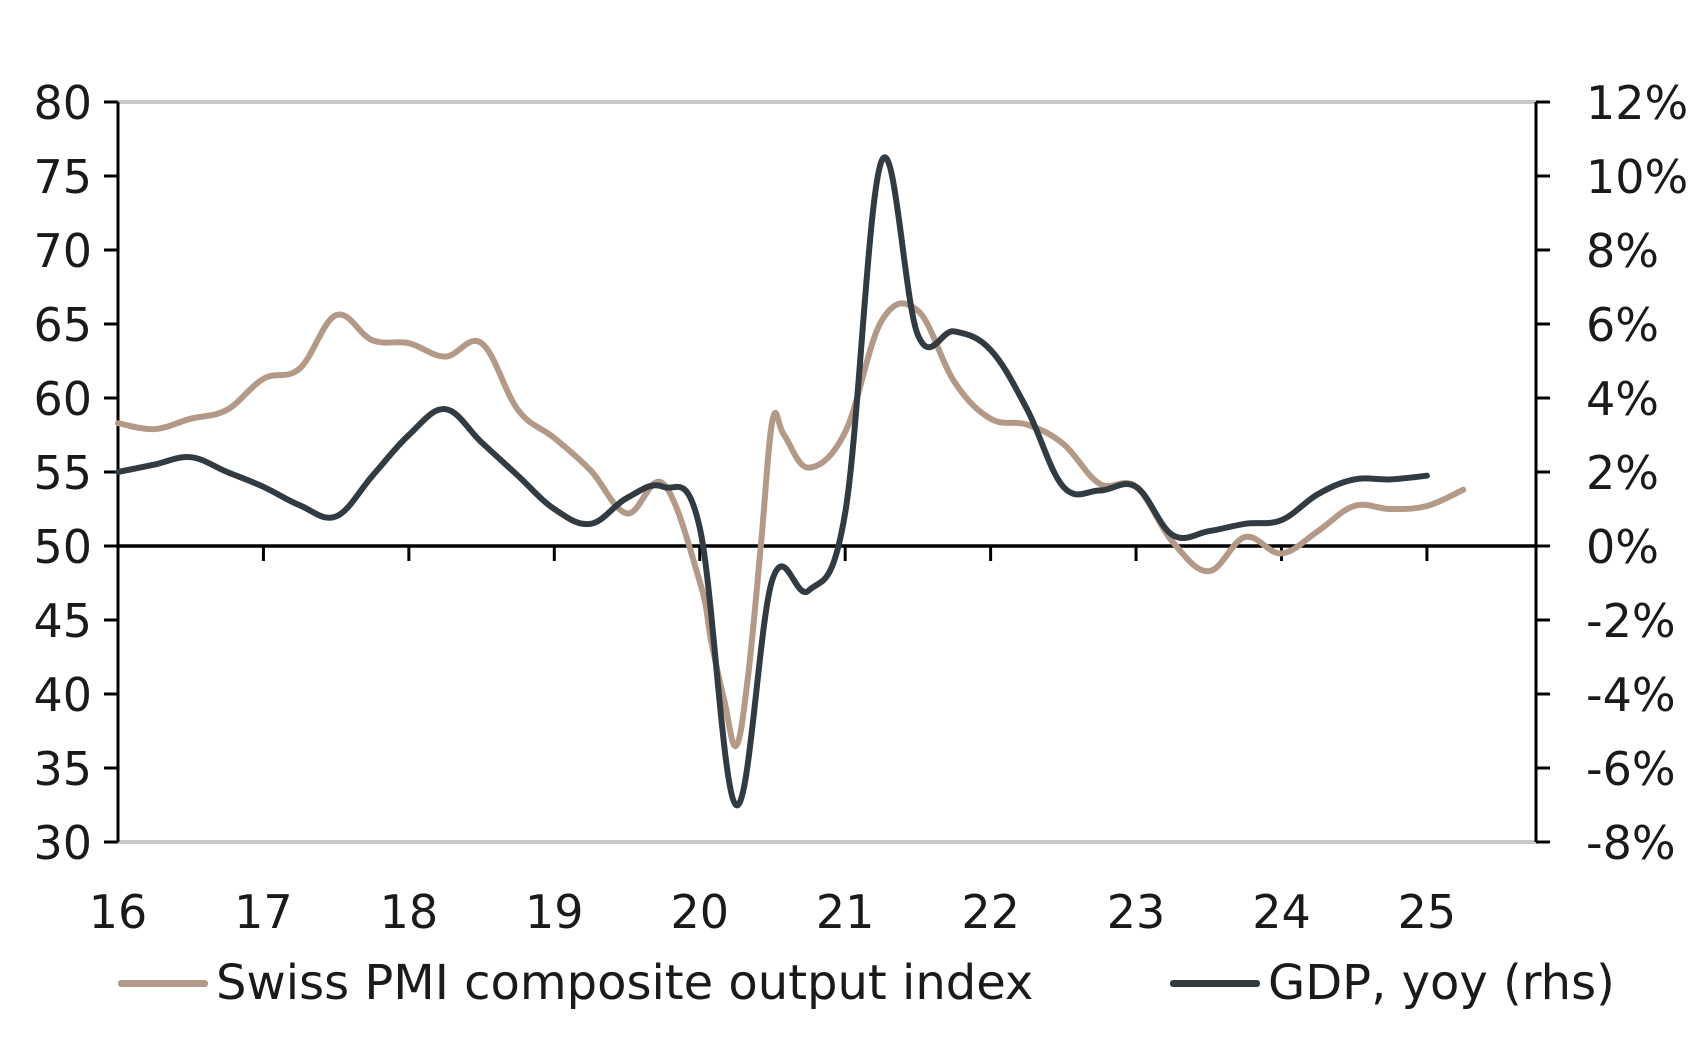 Image resolution: width=1689 pixels, height=1038 pixels. What do you see at coordinates (62, 251) in the screenshot?
I see `y-left-tick-label: 70` at bounding box center [62, 251].